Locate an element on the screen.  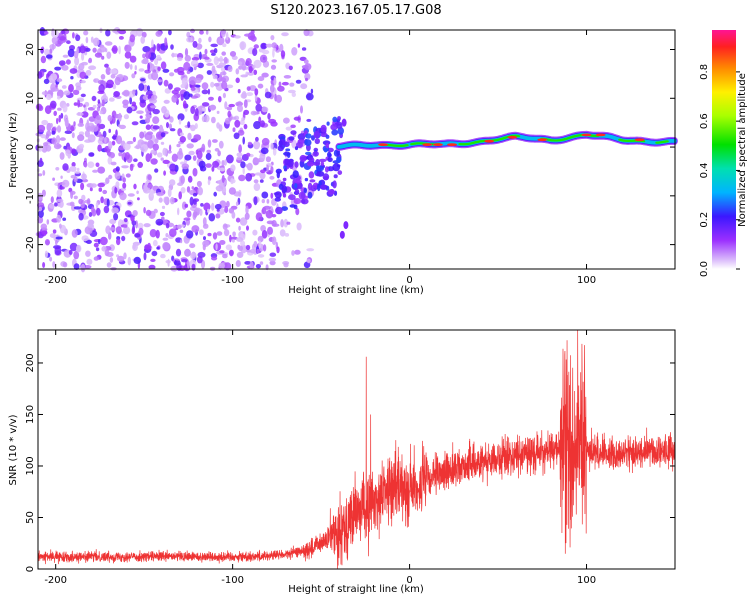
colorbar-tick-label: 0.2 is located at coordinates (704, 220).